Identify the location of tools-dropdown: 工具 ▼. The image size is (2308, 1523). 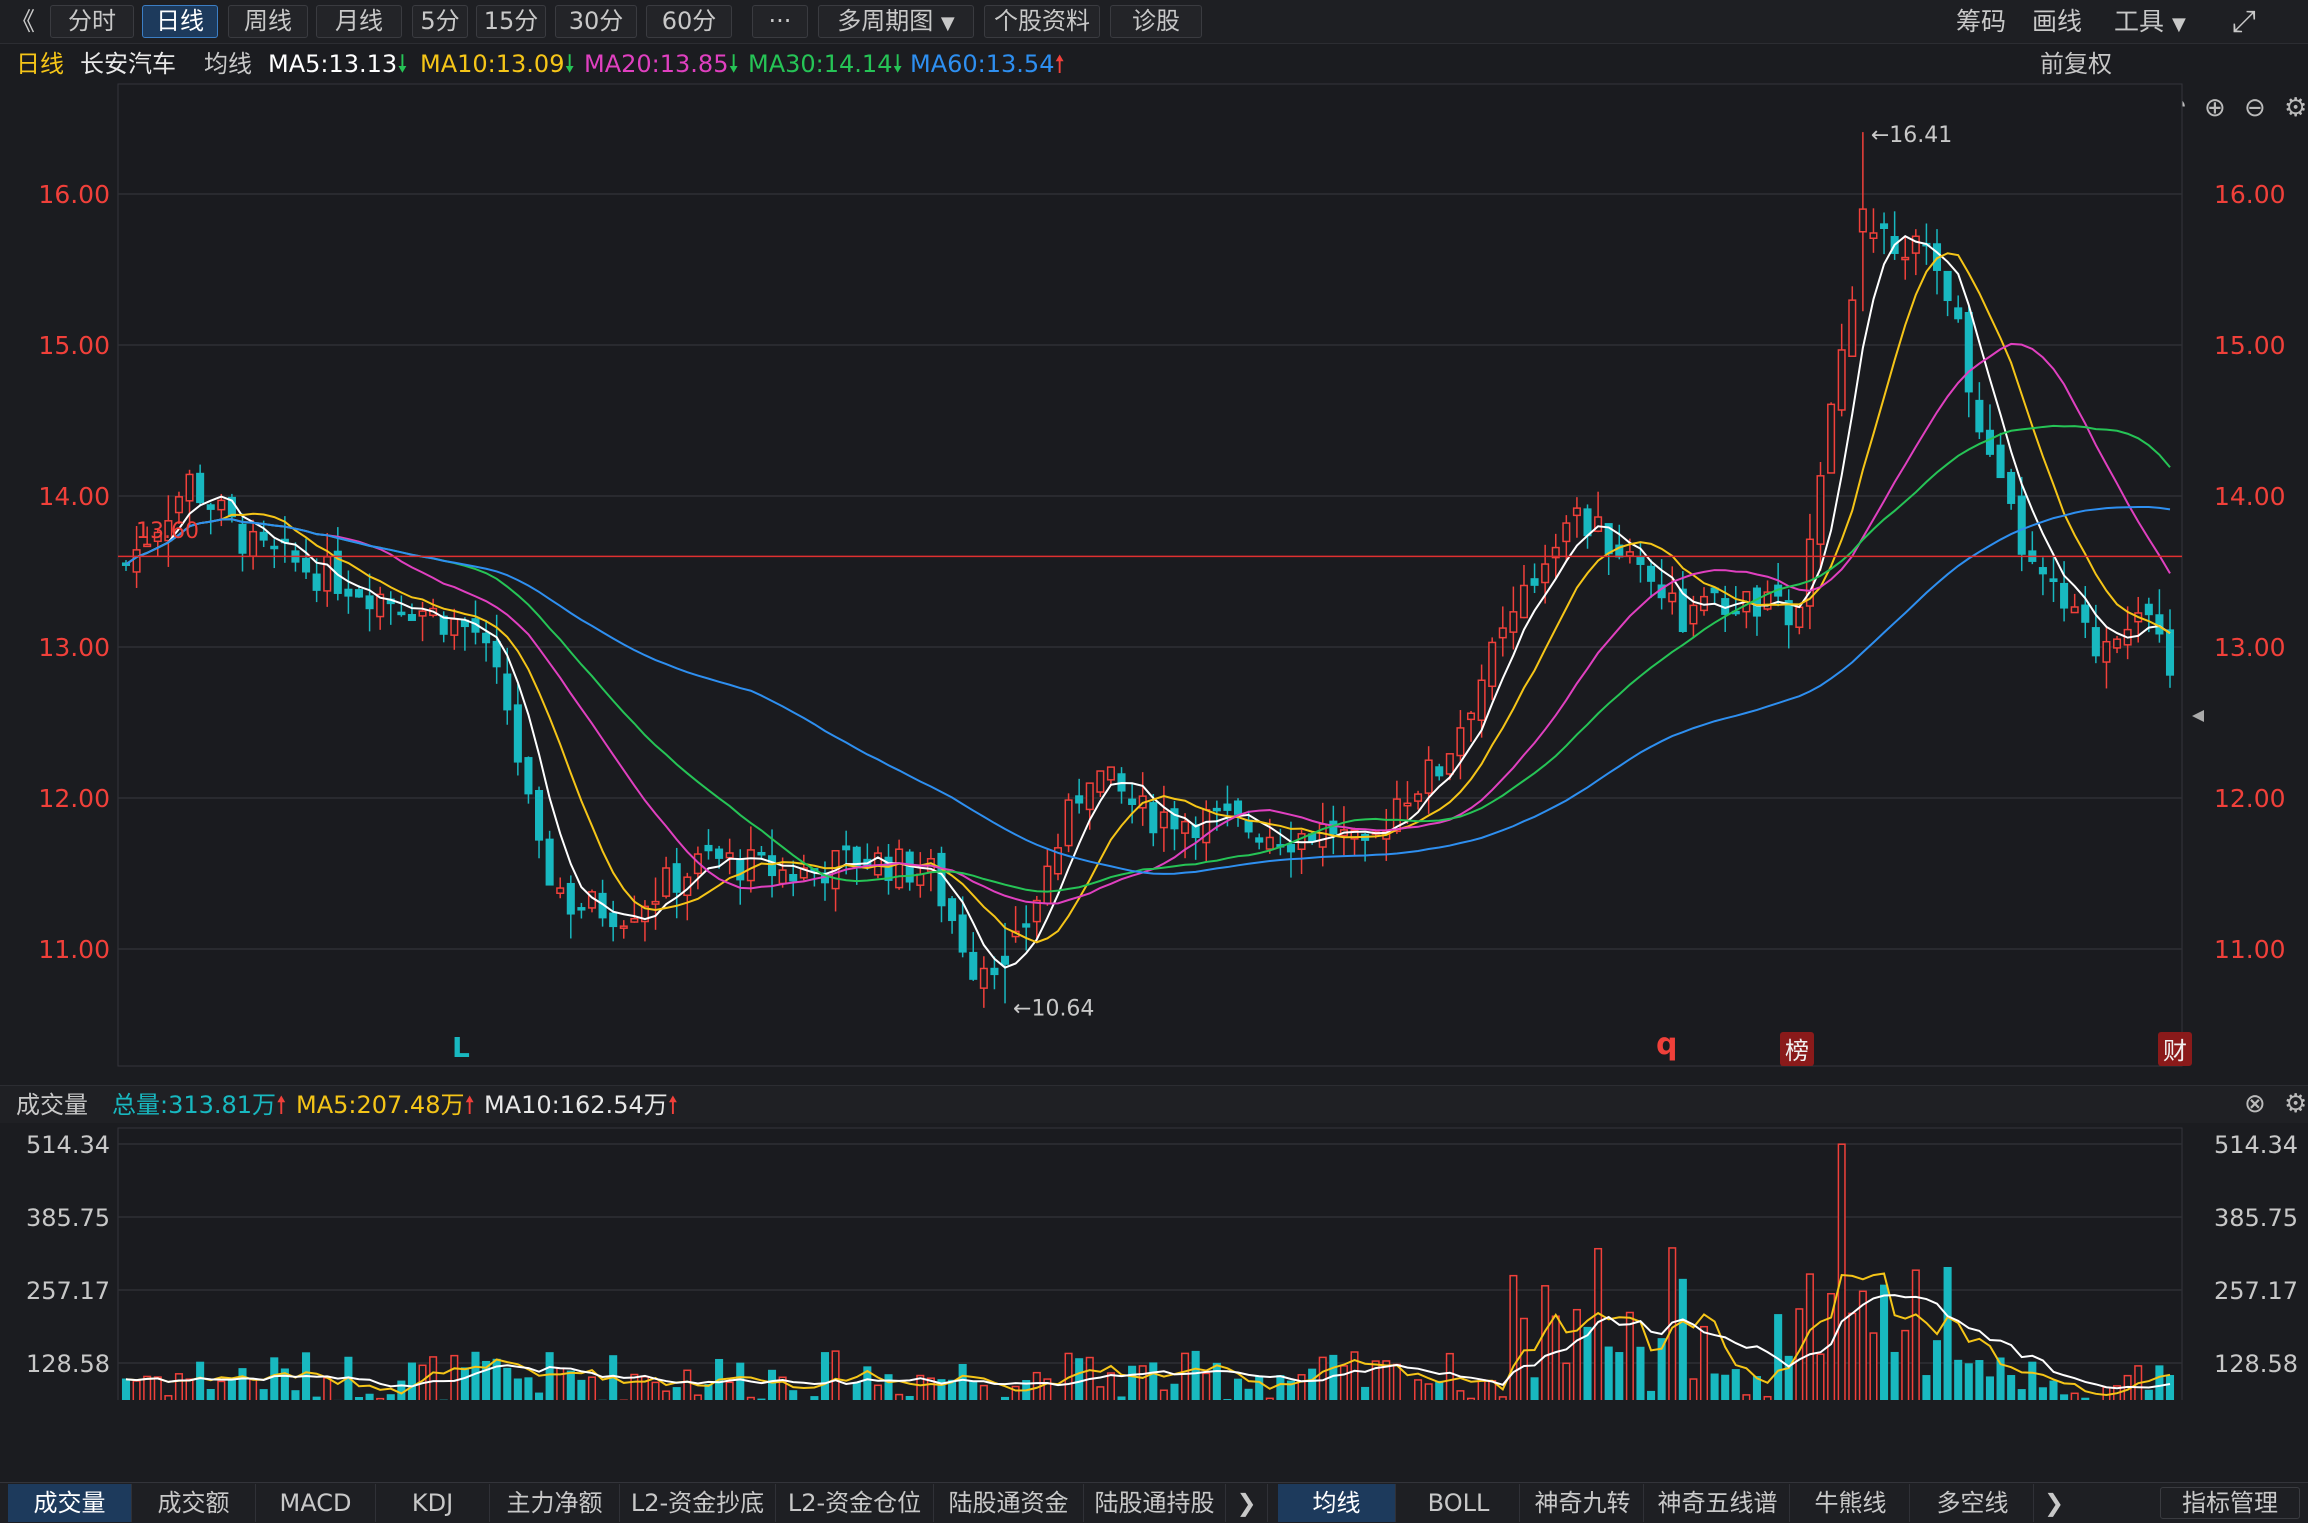
(2150, 23).